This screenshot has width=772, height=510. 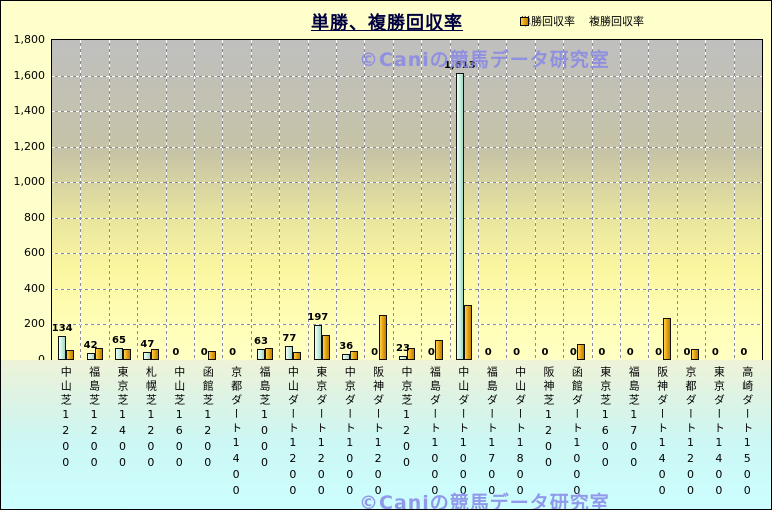 What do you see at coordinates (94, 419) in the screenshot?
I see `category-label: 福島芝1200` at bounding box center [94, 419].